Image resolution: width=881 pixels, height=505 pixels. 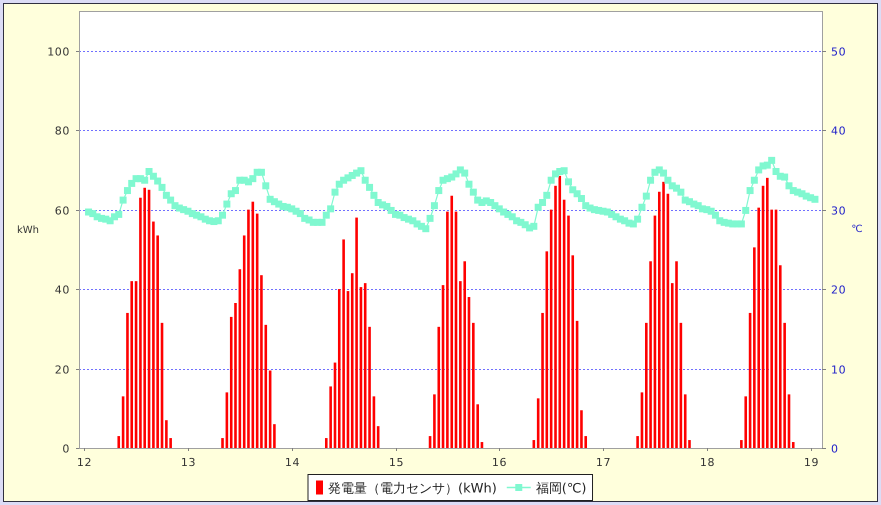 What do you see at coordinates (500, 462) in the screenshot?
I see `x-tick-label: 16` at bounding box center [500, 462].